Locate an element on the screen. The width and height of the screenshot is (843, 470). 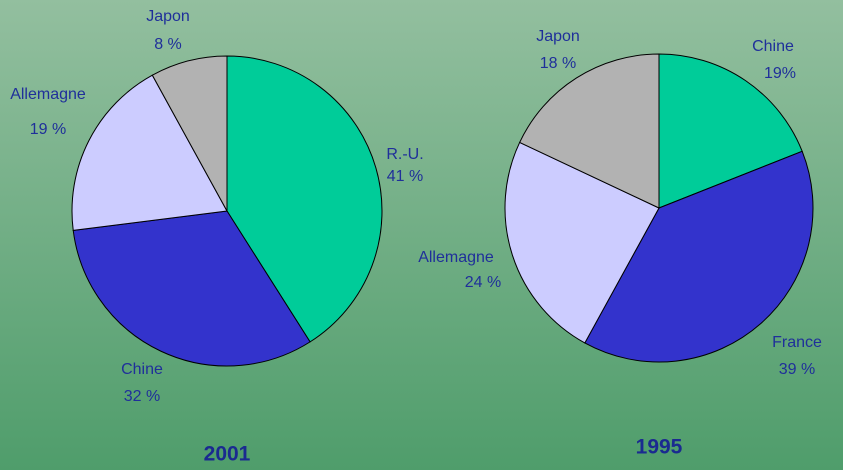
slice-label-value: 41 % is located at coordinates (405, 176).